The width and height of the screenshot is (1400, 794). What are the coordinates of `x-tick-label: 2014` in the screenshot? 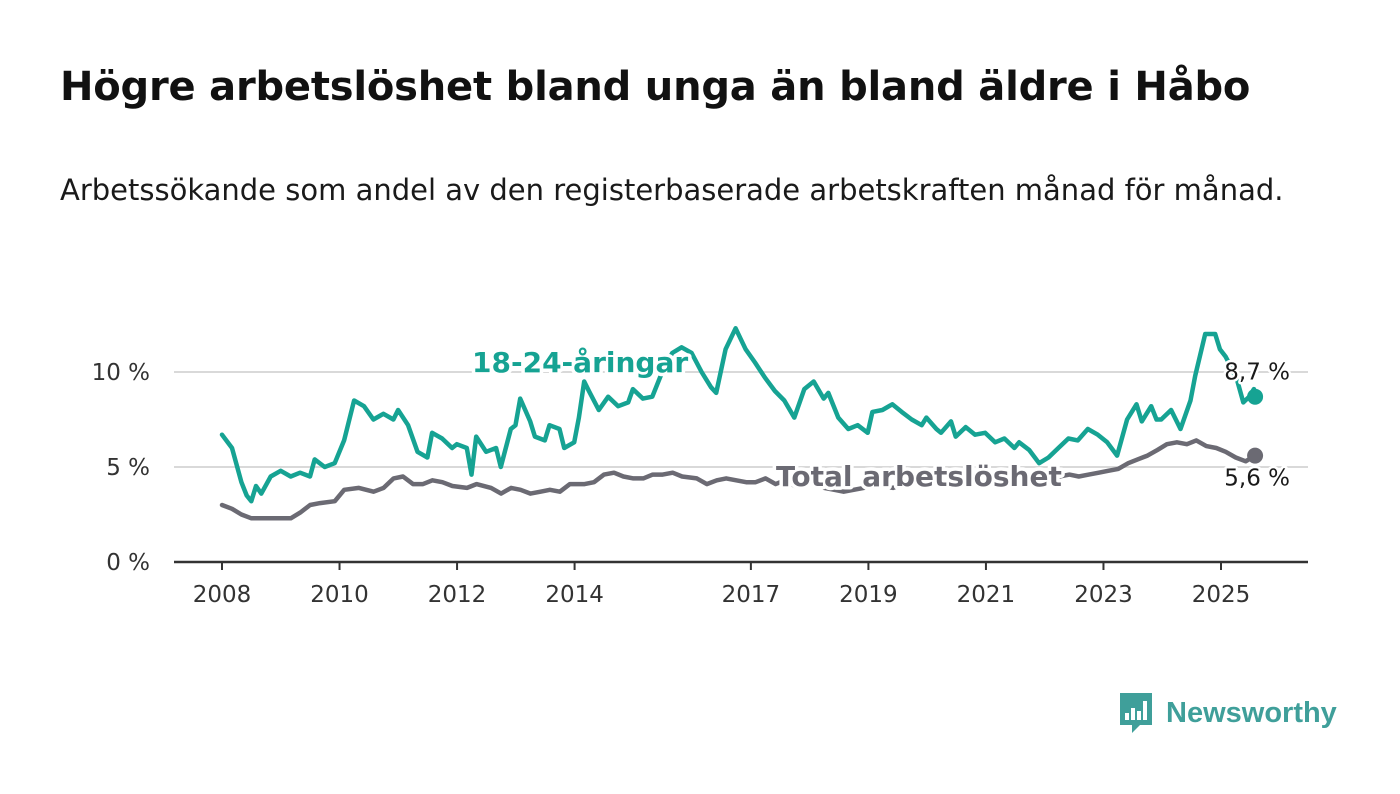 It's located at (574, 595).